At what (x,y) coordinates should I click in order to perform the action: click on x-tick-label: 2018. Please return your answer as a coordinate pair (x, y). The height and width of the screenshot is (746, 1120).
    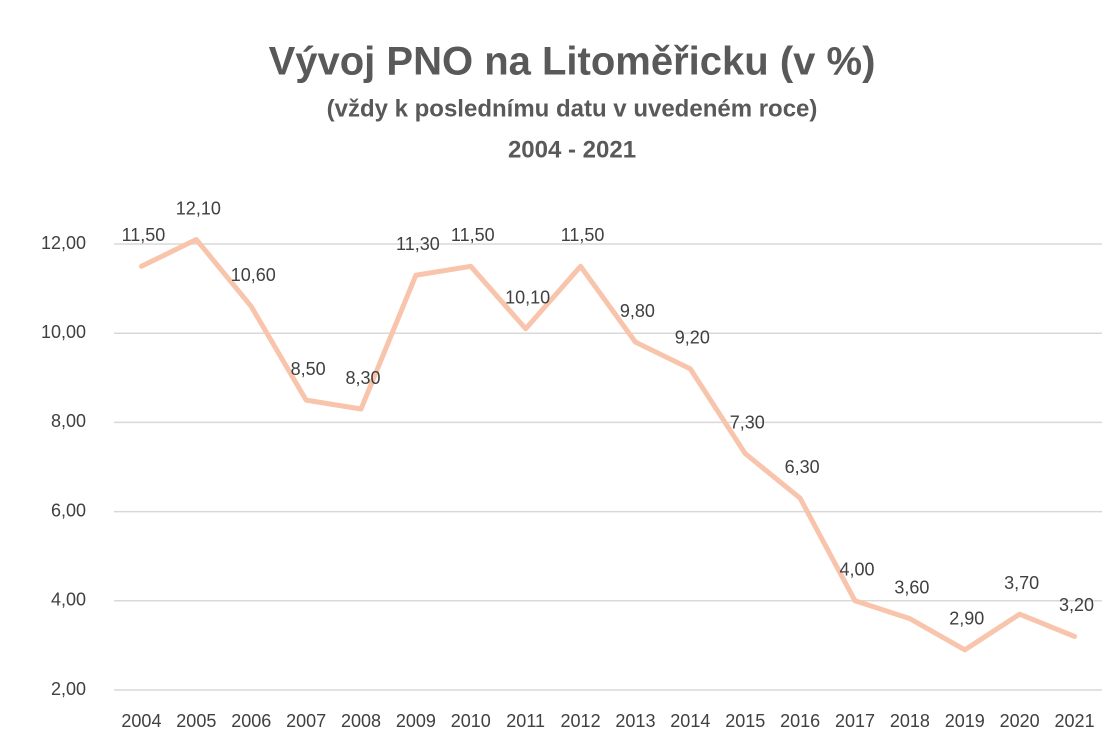
    Looking at the image, I should click on (910, 721).